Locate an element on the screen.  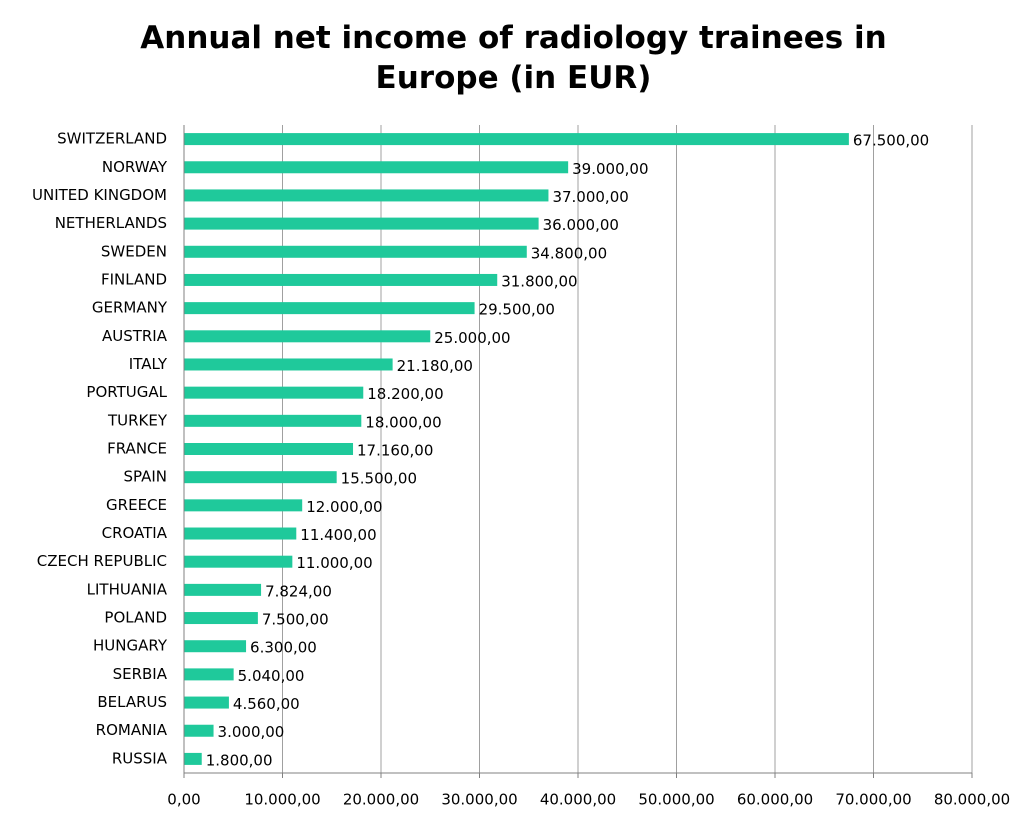
y-tick-label: ROMANIA is located at coordinates (132, 730).